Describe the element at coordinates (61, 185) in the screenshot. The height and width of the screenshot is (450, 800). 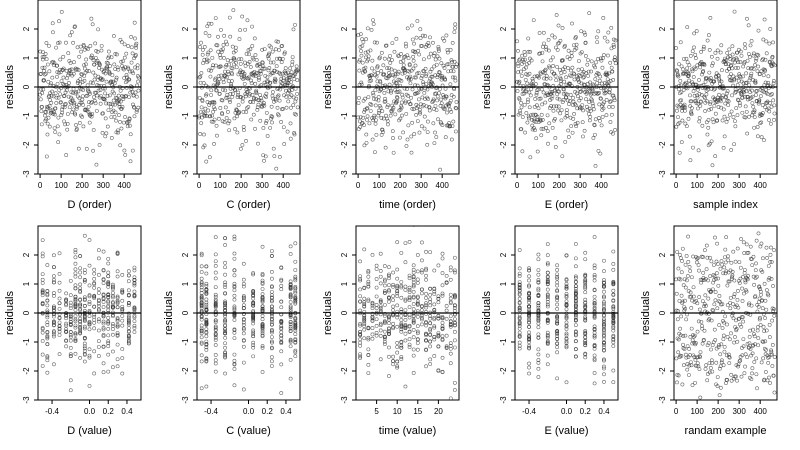
I see `x-tick-label: 100` at that location.